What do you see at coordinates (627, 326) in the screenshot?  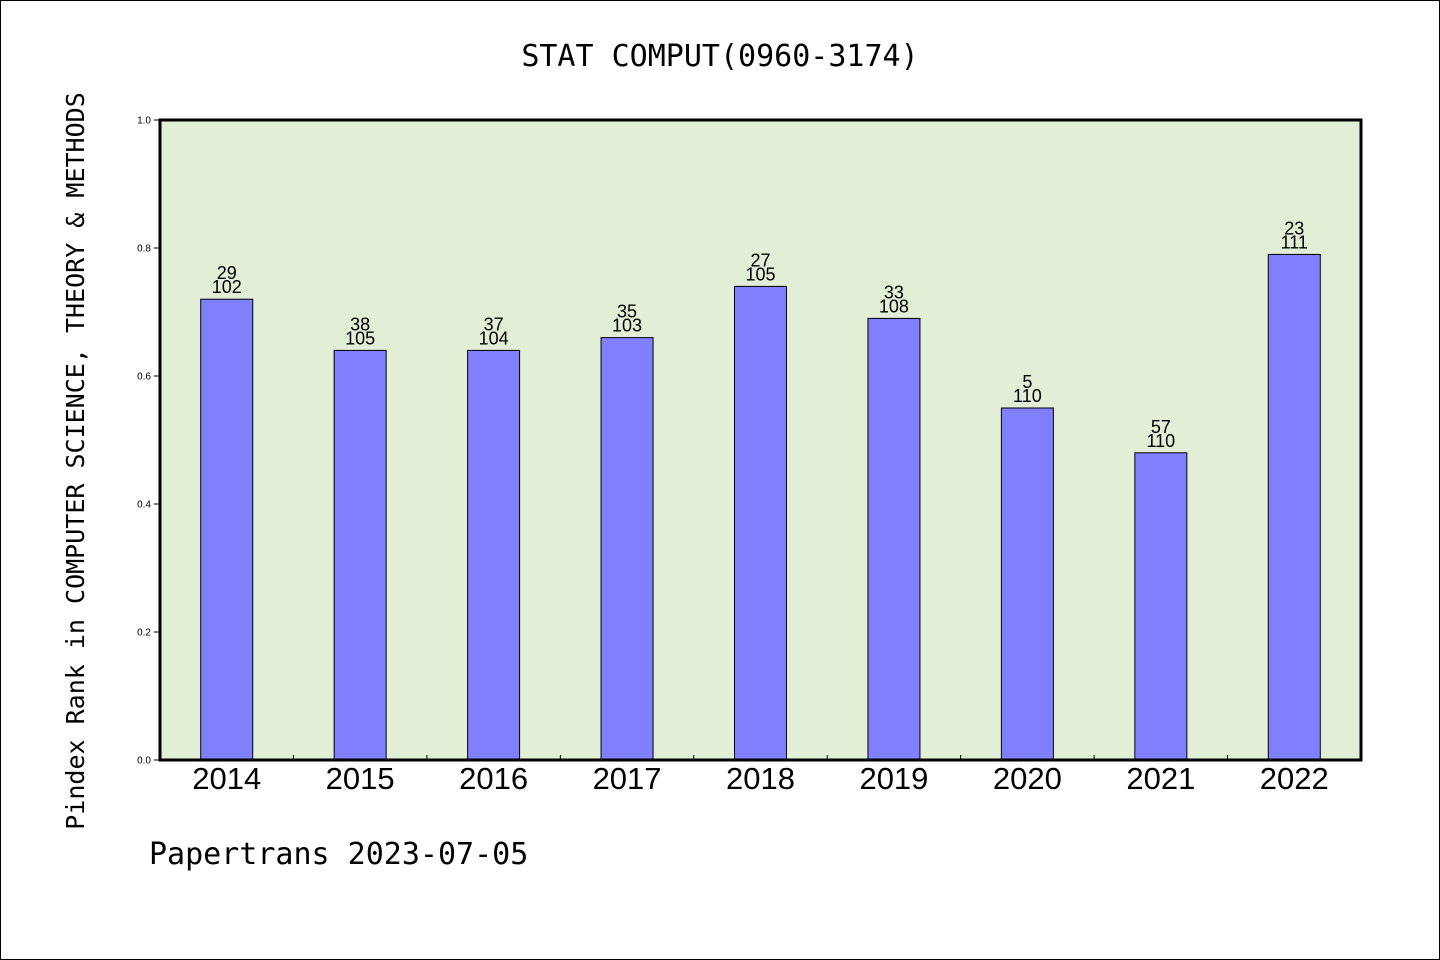 I see `bar-total-label-2017: 103` at bounding box center [627, 326].